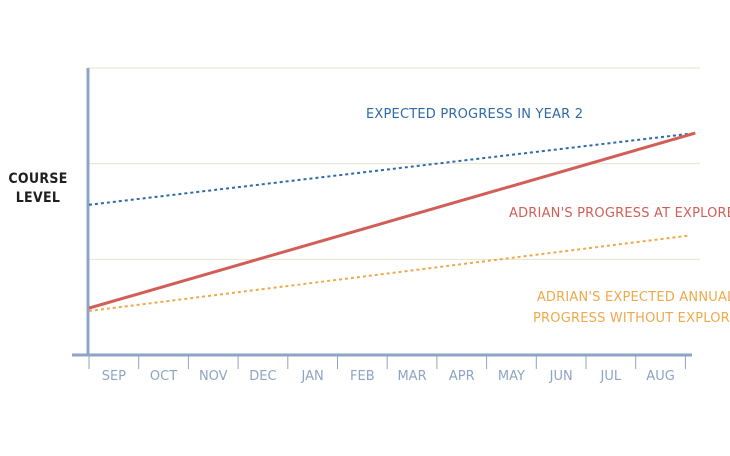 This screenshot has height=456, width=730. Describe the element at coordinates (392, 169) in the screenshot. I see `series-line-expected-year2` at that location.